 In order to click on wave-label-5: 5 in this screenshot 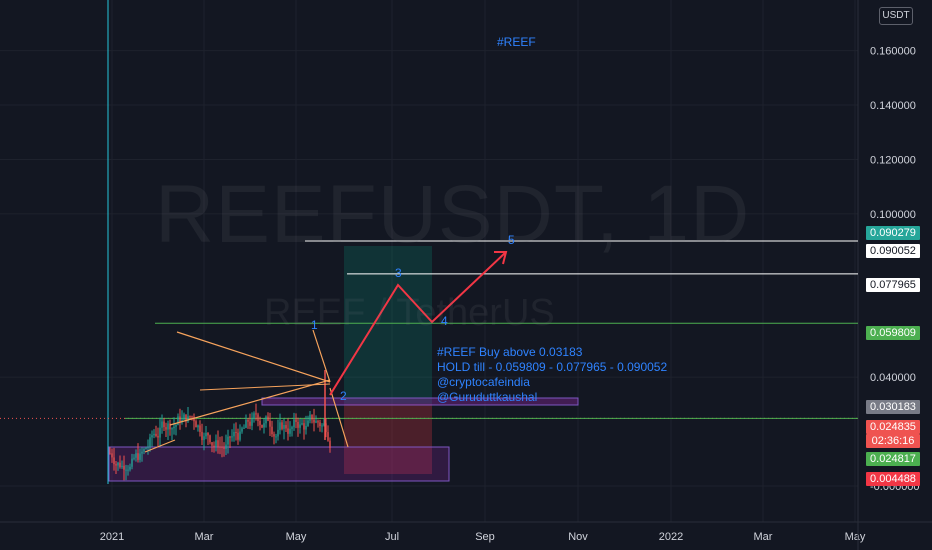, I will do `click(511, 240)`.